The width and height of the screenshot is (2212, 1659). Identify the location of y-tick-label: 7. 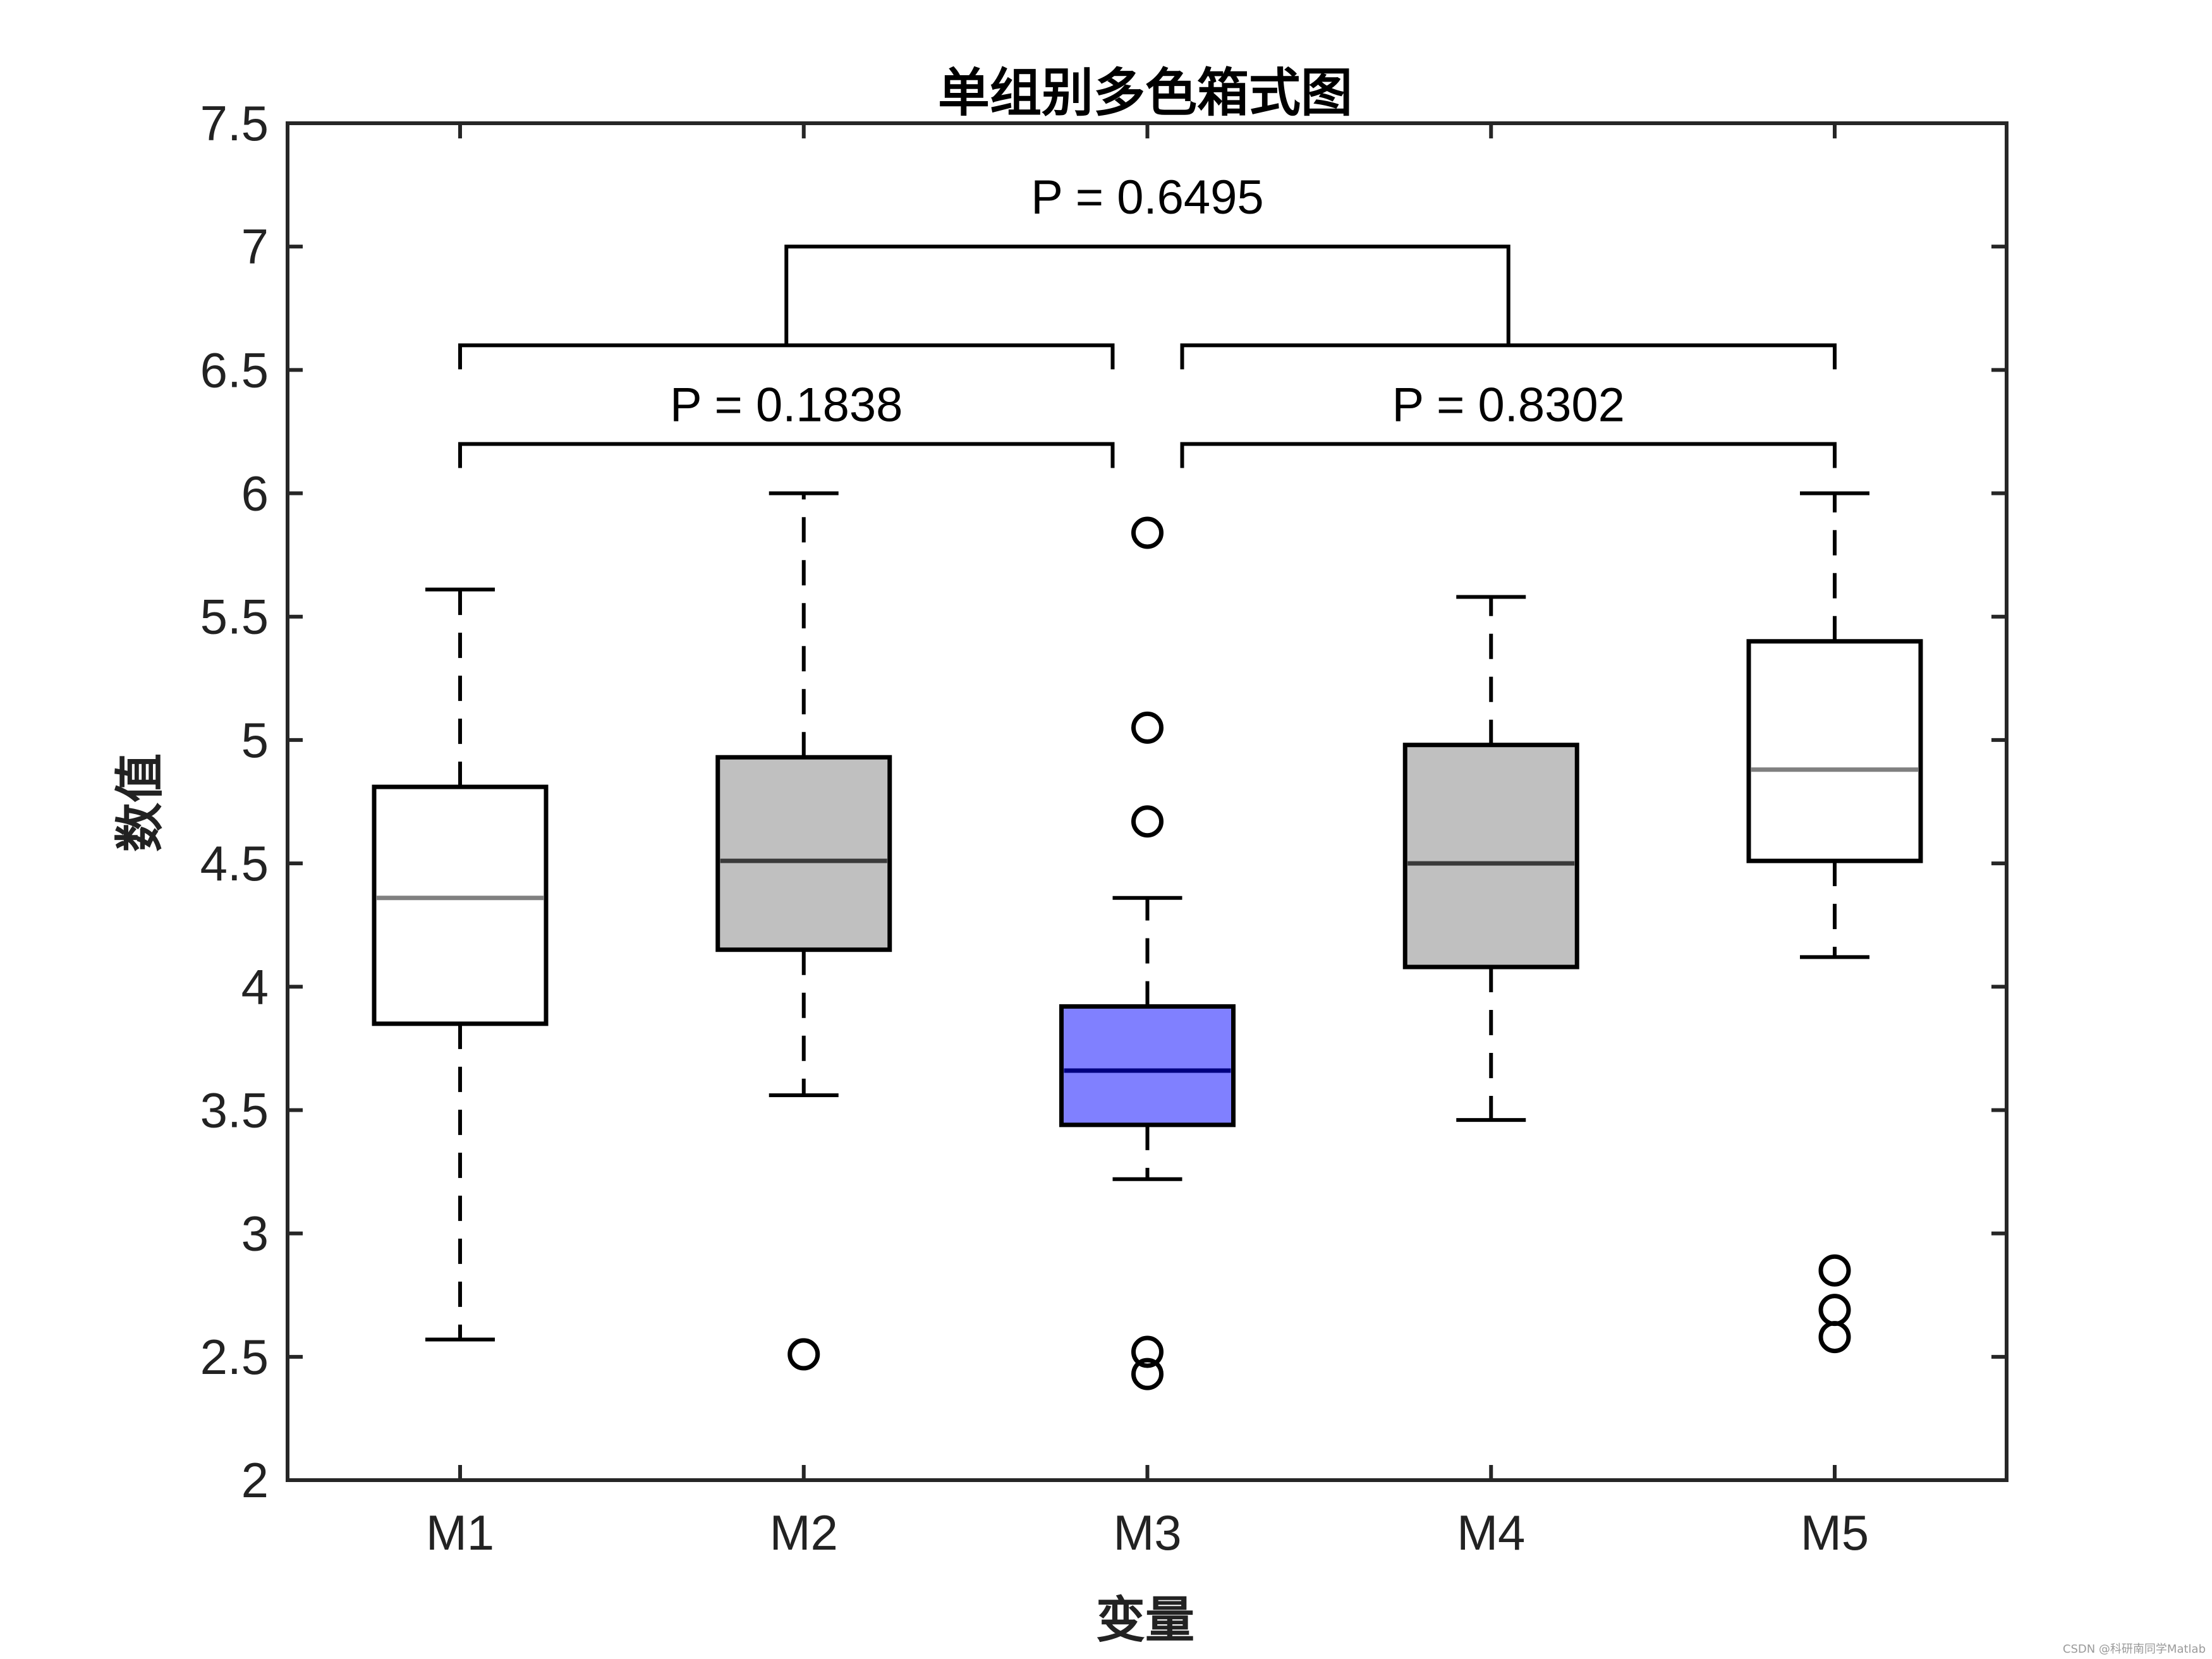
(255, 246).